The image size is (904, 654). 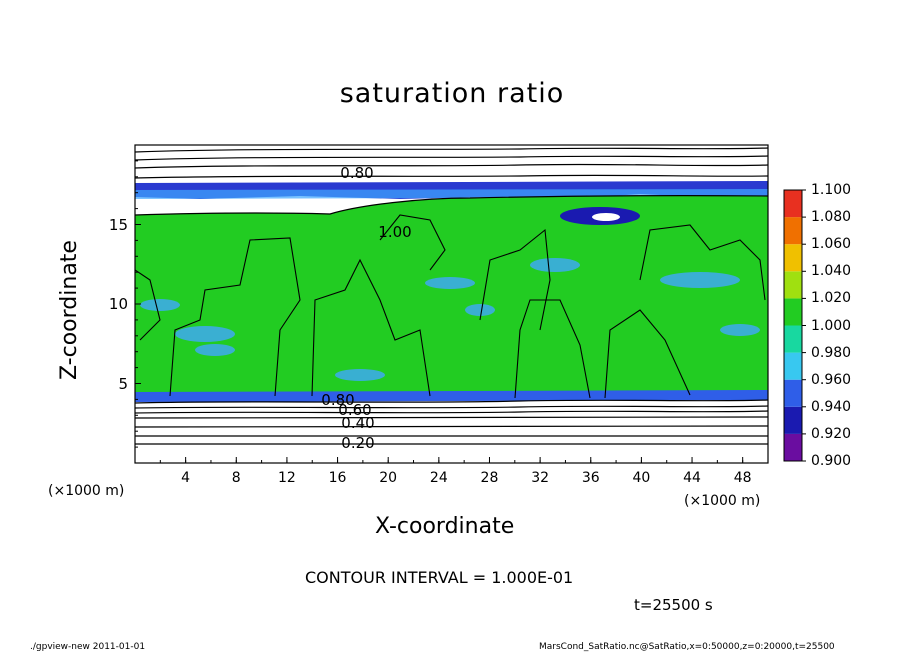 What do you see at coordinates (540, 478) in the screenshot?
I see `x-tick-label: 32` at bounding box center [540, 478].